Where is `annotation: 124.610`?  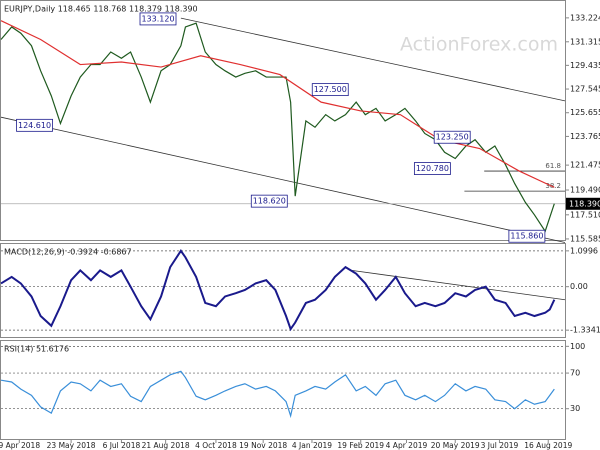
annotation: 124.610 is located at coordinates (34, 125).